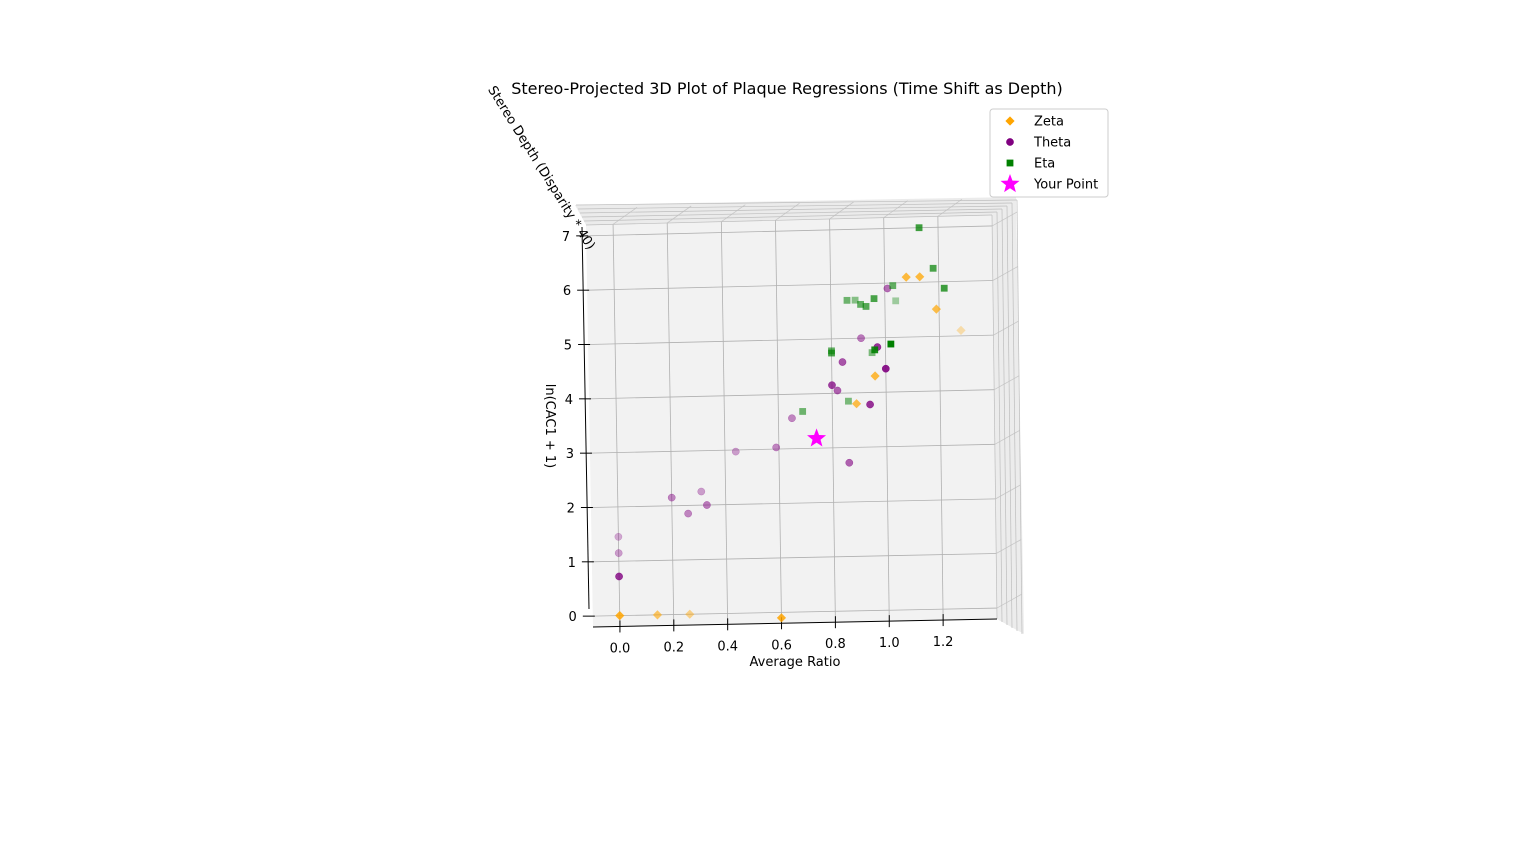  What do you see at coordinates (570, 454) in the screenshot?
I see `y-tick-label: 3` at bounding box center [570, 454].